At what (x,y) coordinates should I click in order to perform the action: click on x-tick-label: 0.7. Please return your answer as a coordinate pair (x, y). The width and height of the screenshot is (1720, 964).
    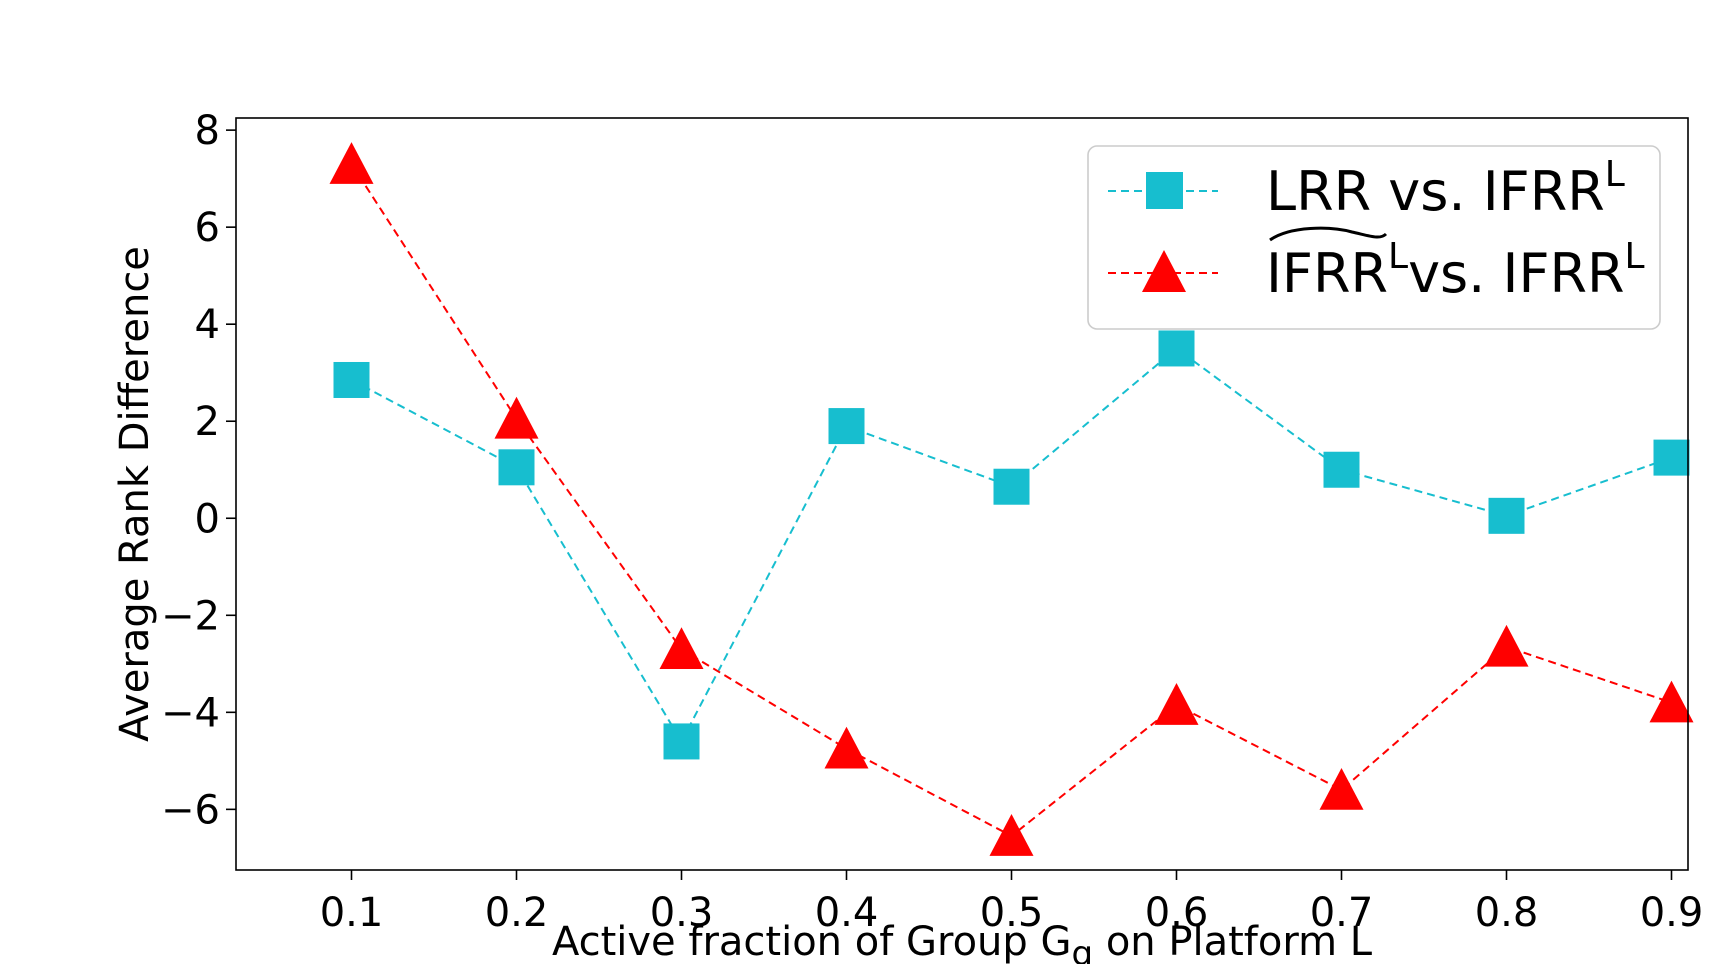
    Looking at the image, I should click on (1342, 913).